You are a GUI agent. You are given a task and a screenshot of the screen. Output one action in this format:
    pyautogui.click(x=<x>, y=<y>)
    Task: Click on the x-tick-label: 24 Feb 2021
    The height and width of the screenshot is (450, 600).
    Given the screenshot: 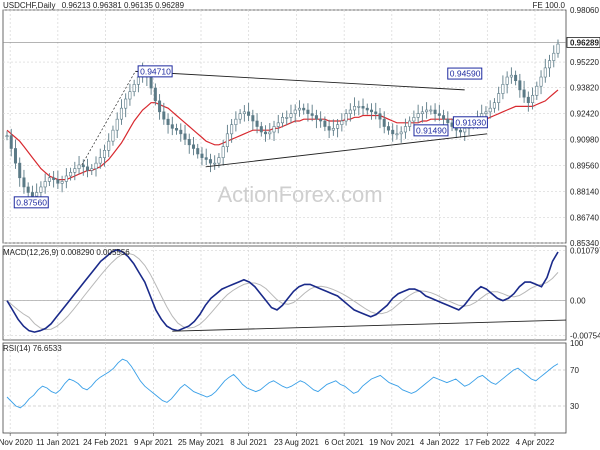 What is the action you would take?
    pyautogui.click(x=105, y=442)
    